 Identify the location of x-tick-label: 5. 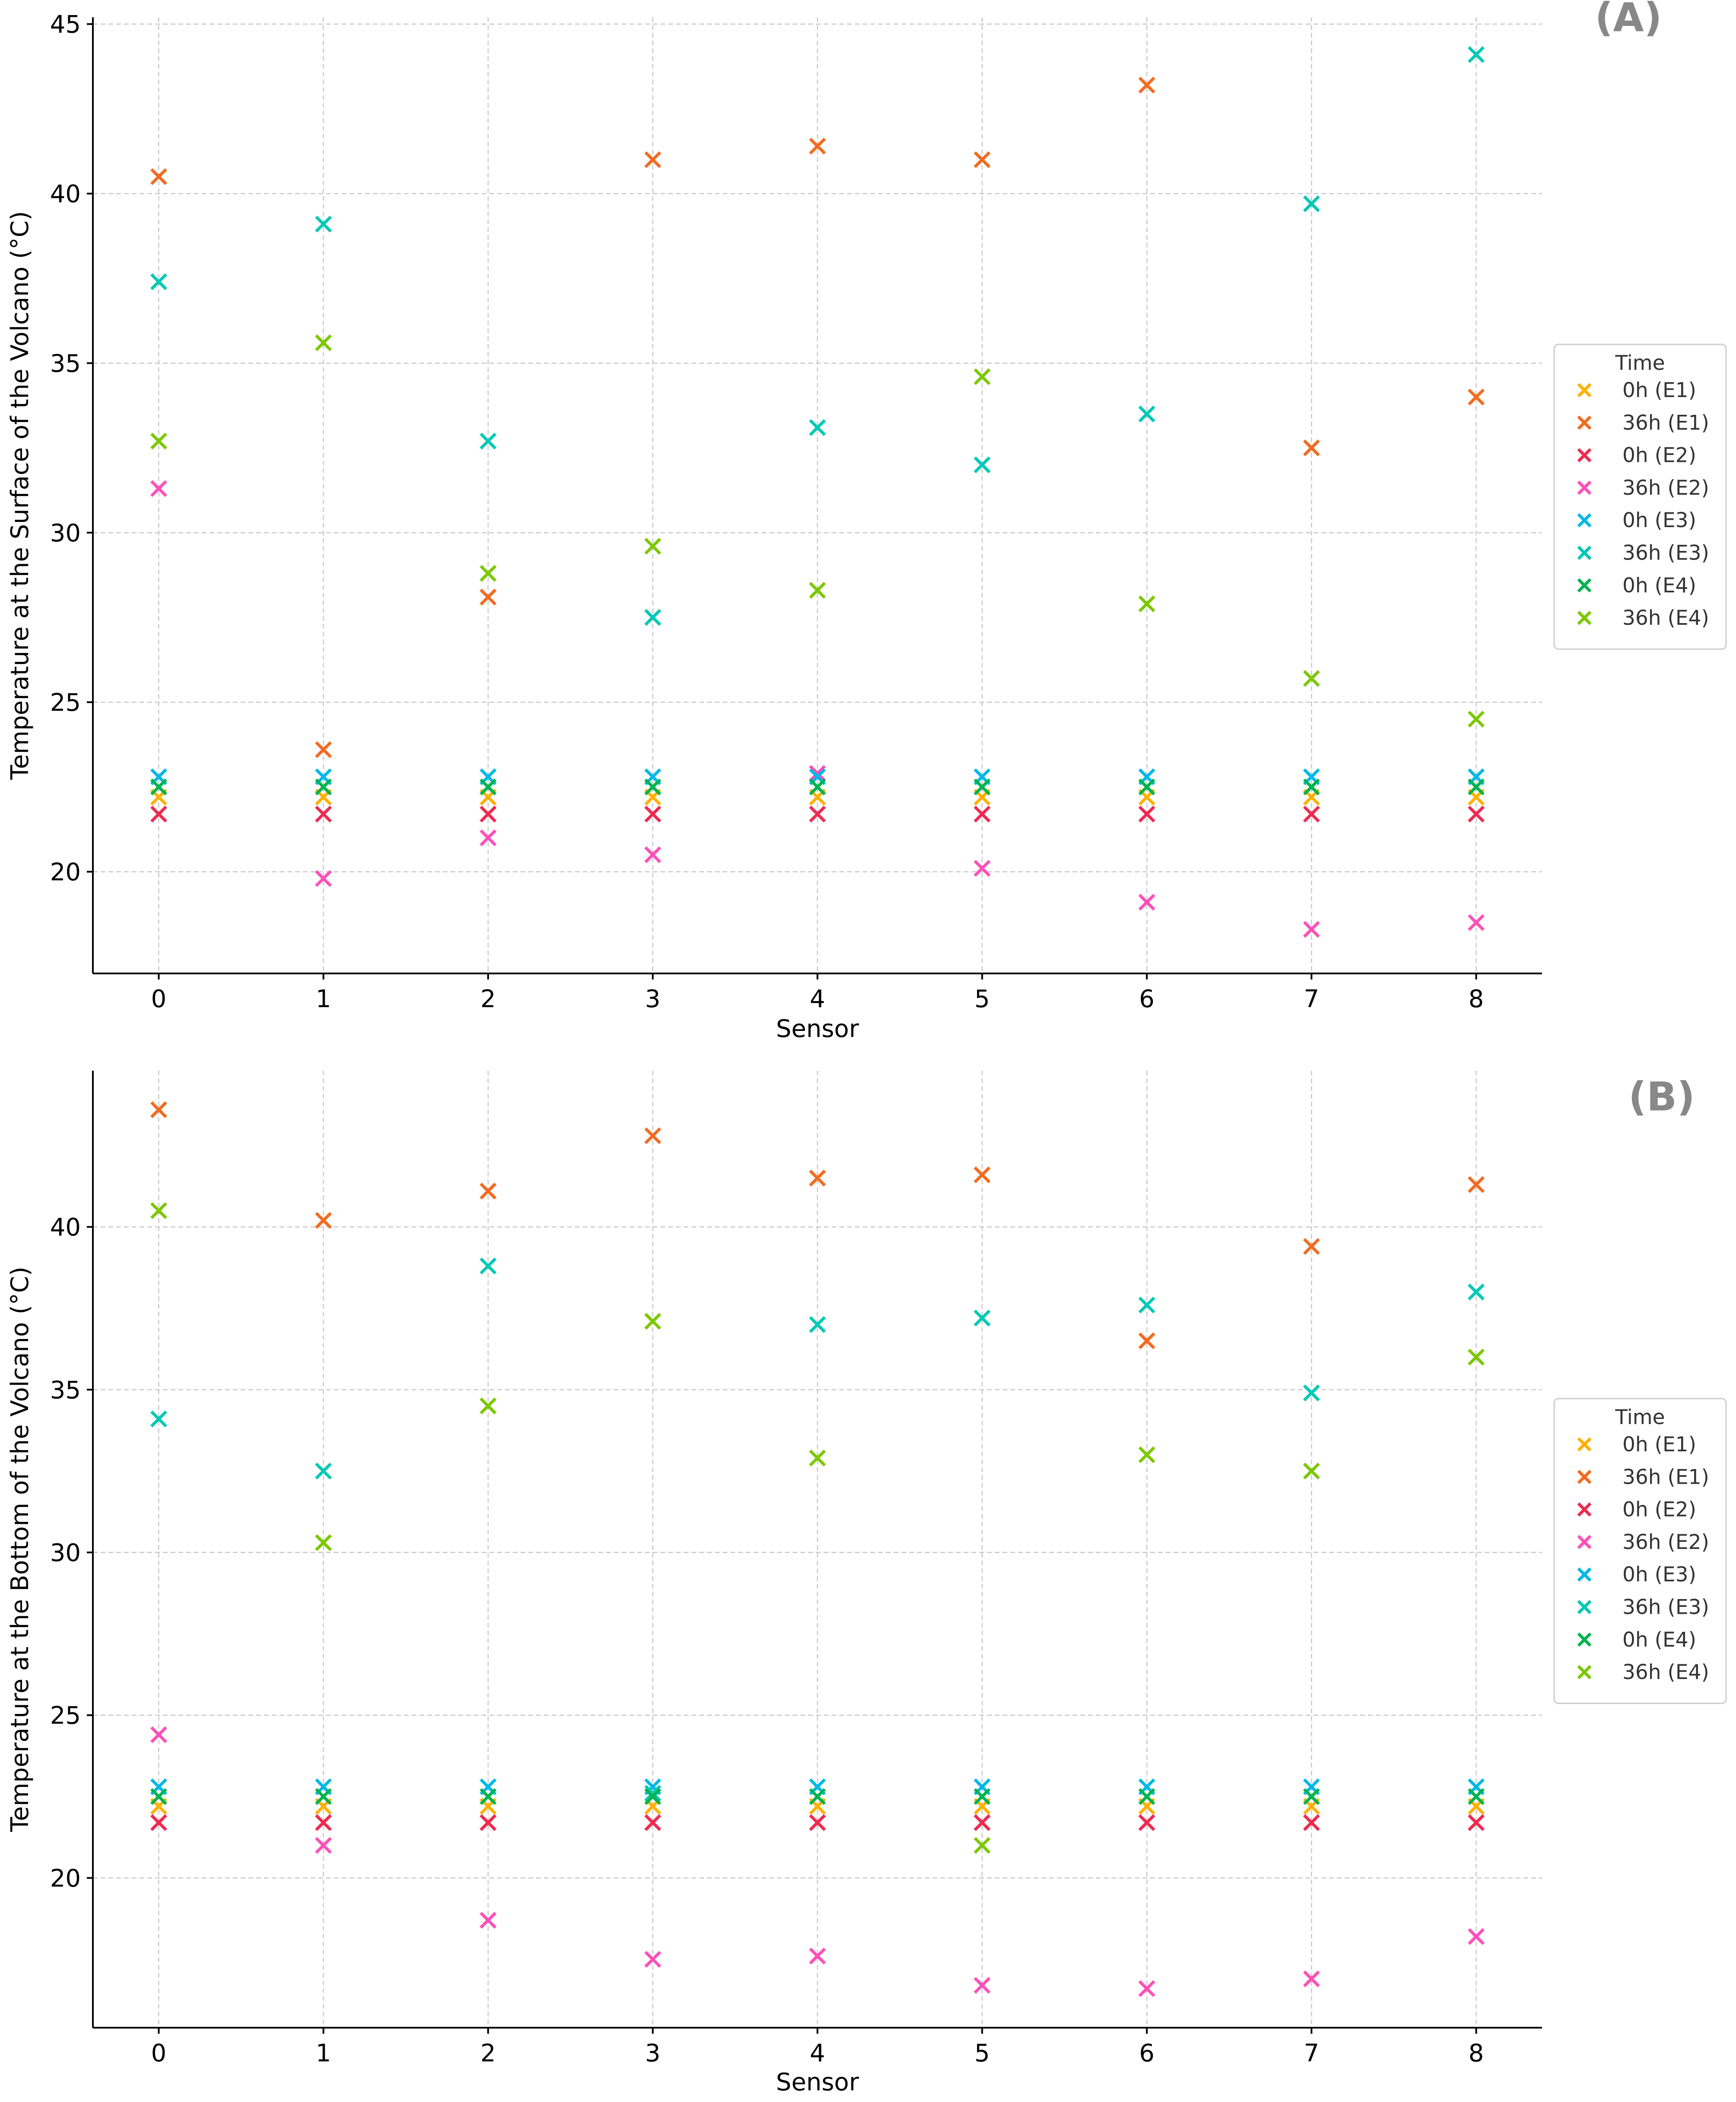
(982, 2053).